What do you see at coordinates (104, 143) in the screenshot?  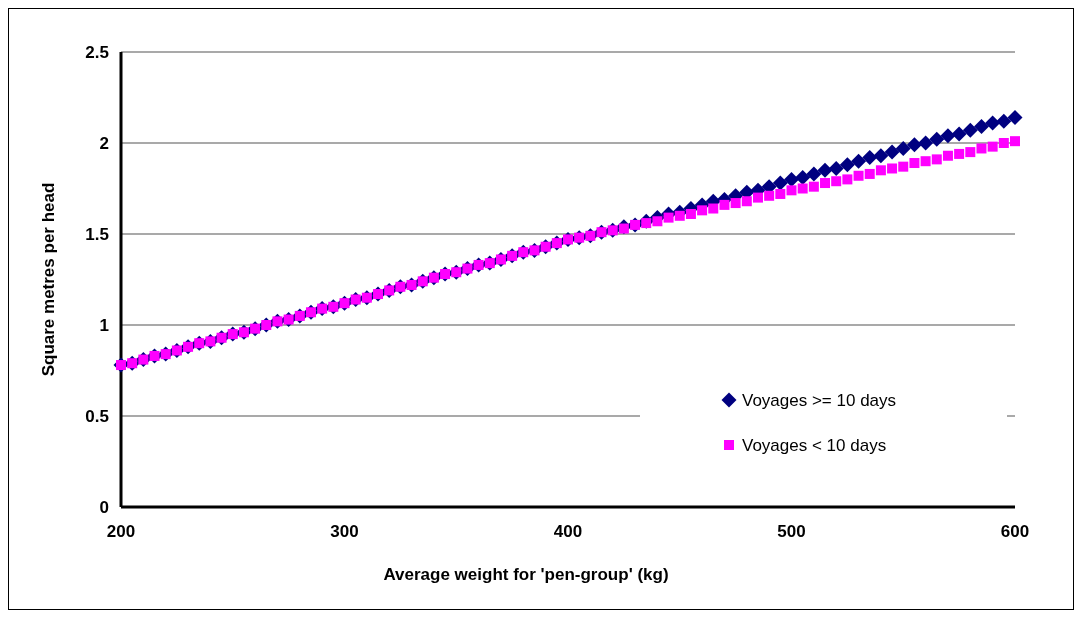 I see `y-tick-label: 2` at bounding box center [104, 143].